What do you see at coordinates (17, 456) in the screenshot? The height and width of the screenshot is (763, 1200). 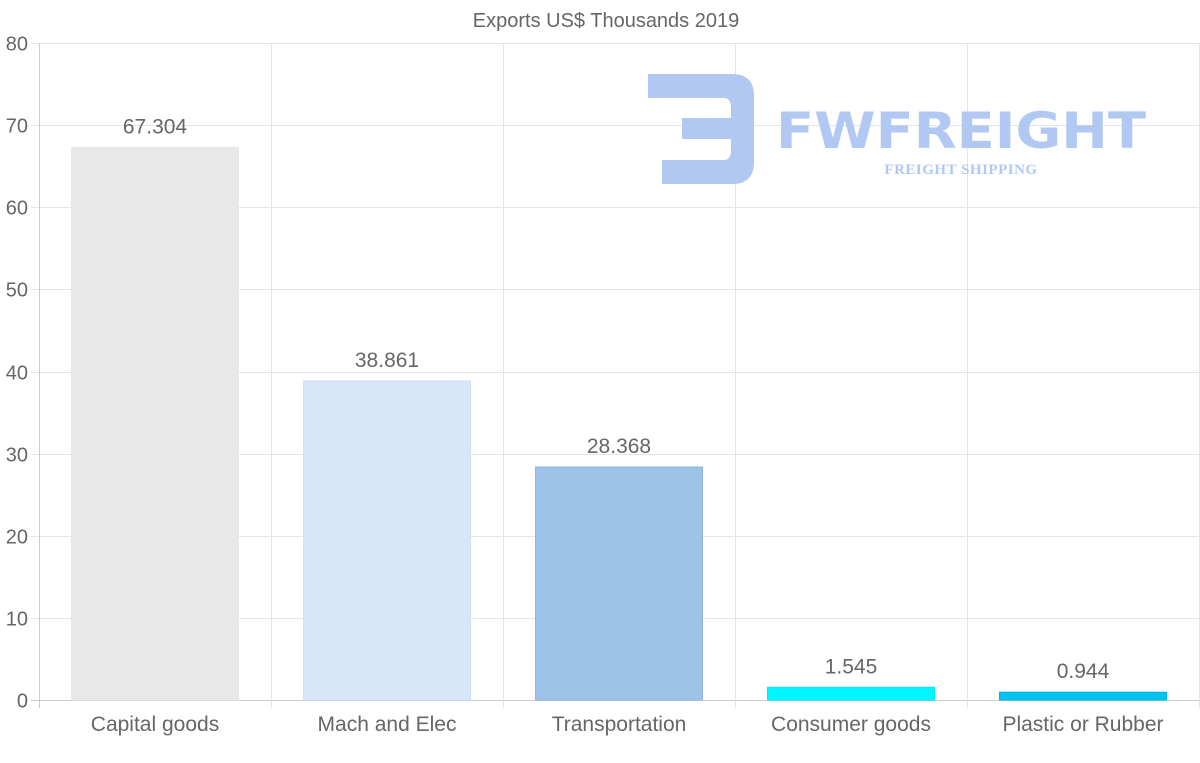 I see `y-tick-label: 30` at bounding box center [17, 456].